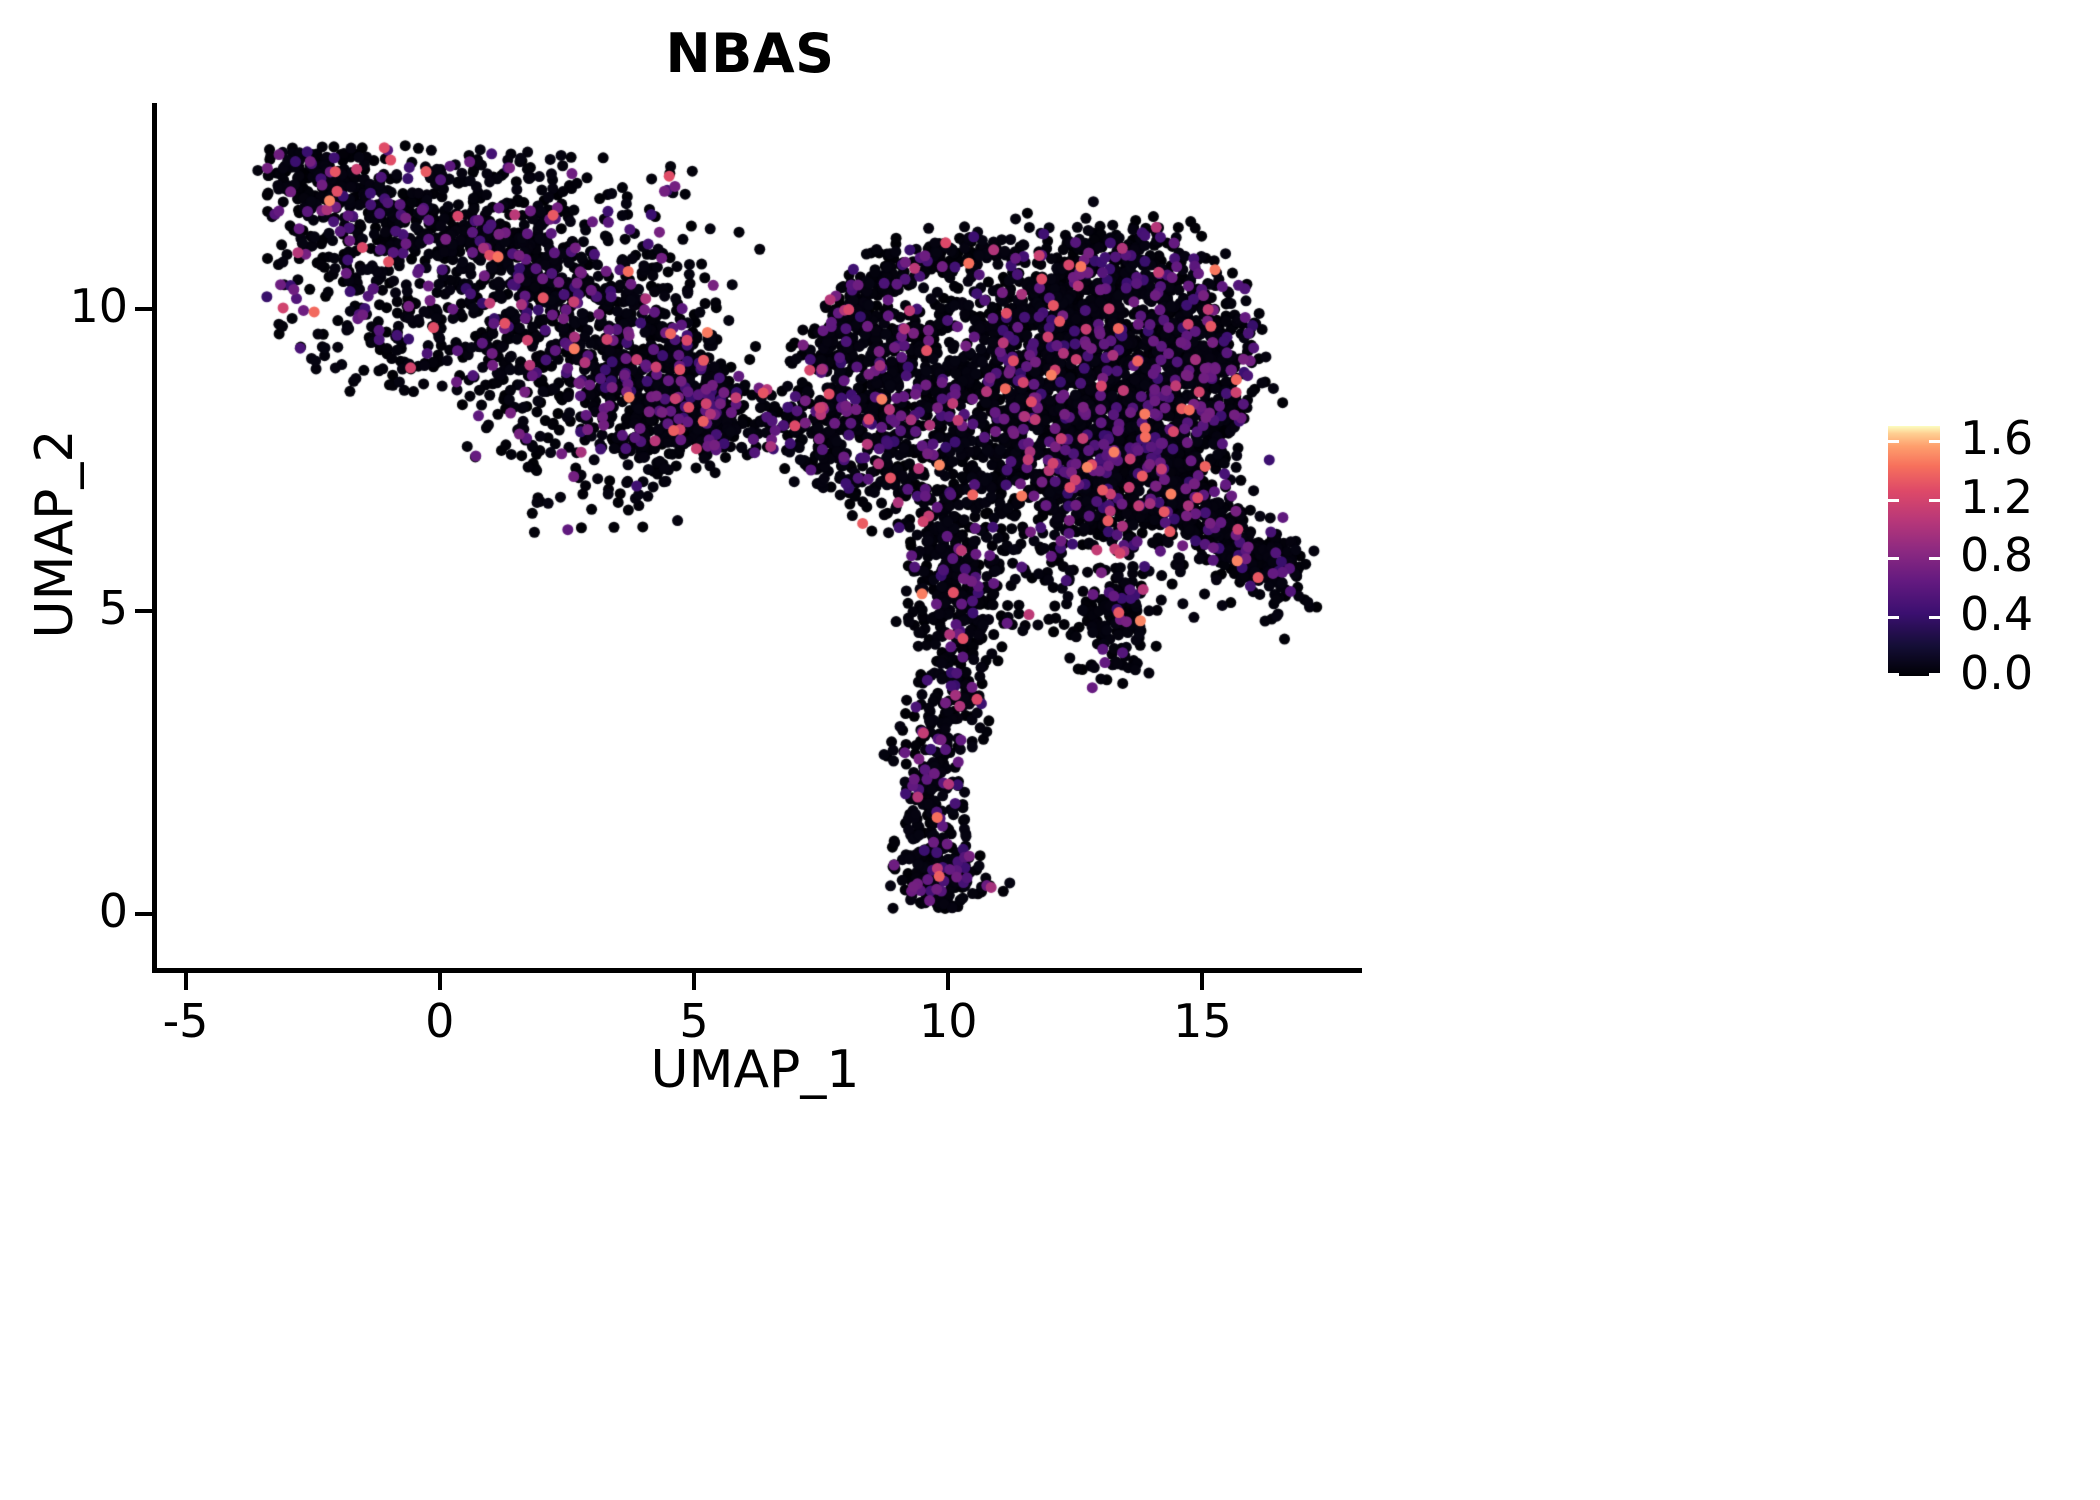 The height and width of the screenshot is (1500, 2100). Describe the element at coordinates (1914, 551) in the screenshot. I see `colorbar-gradient` at that location.